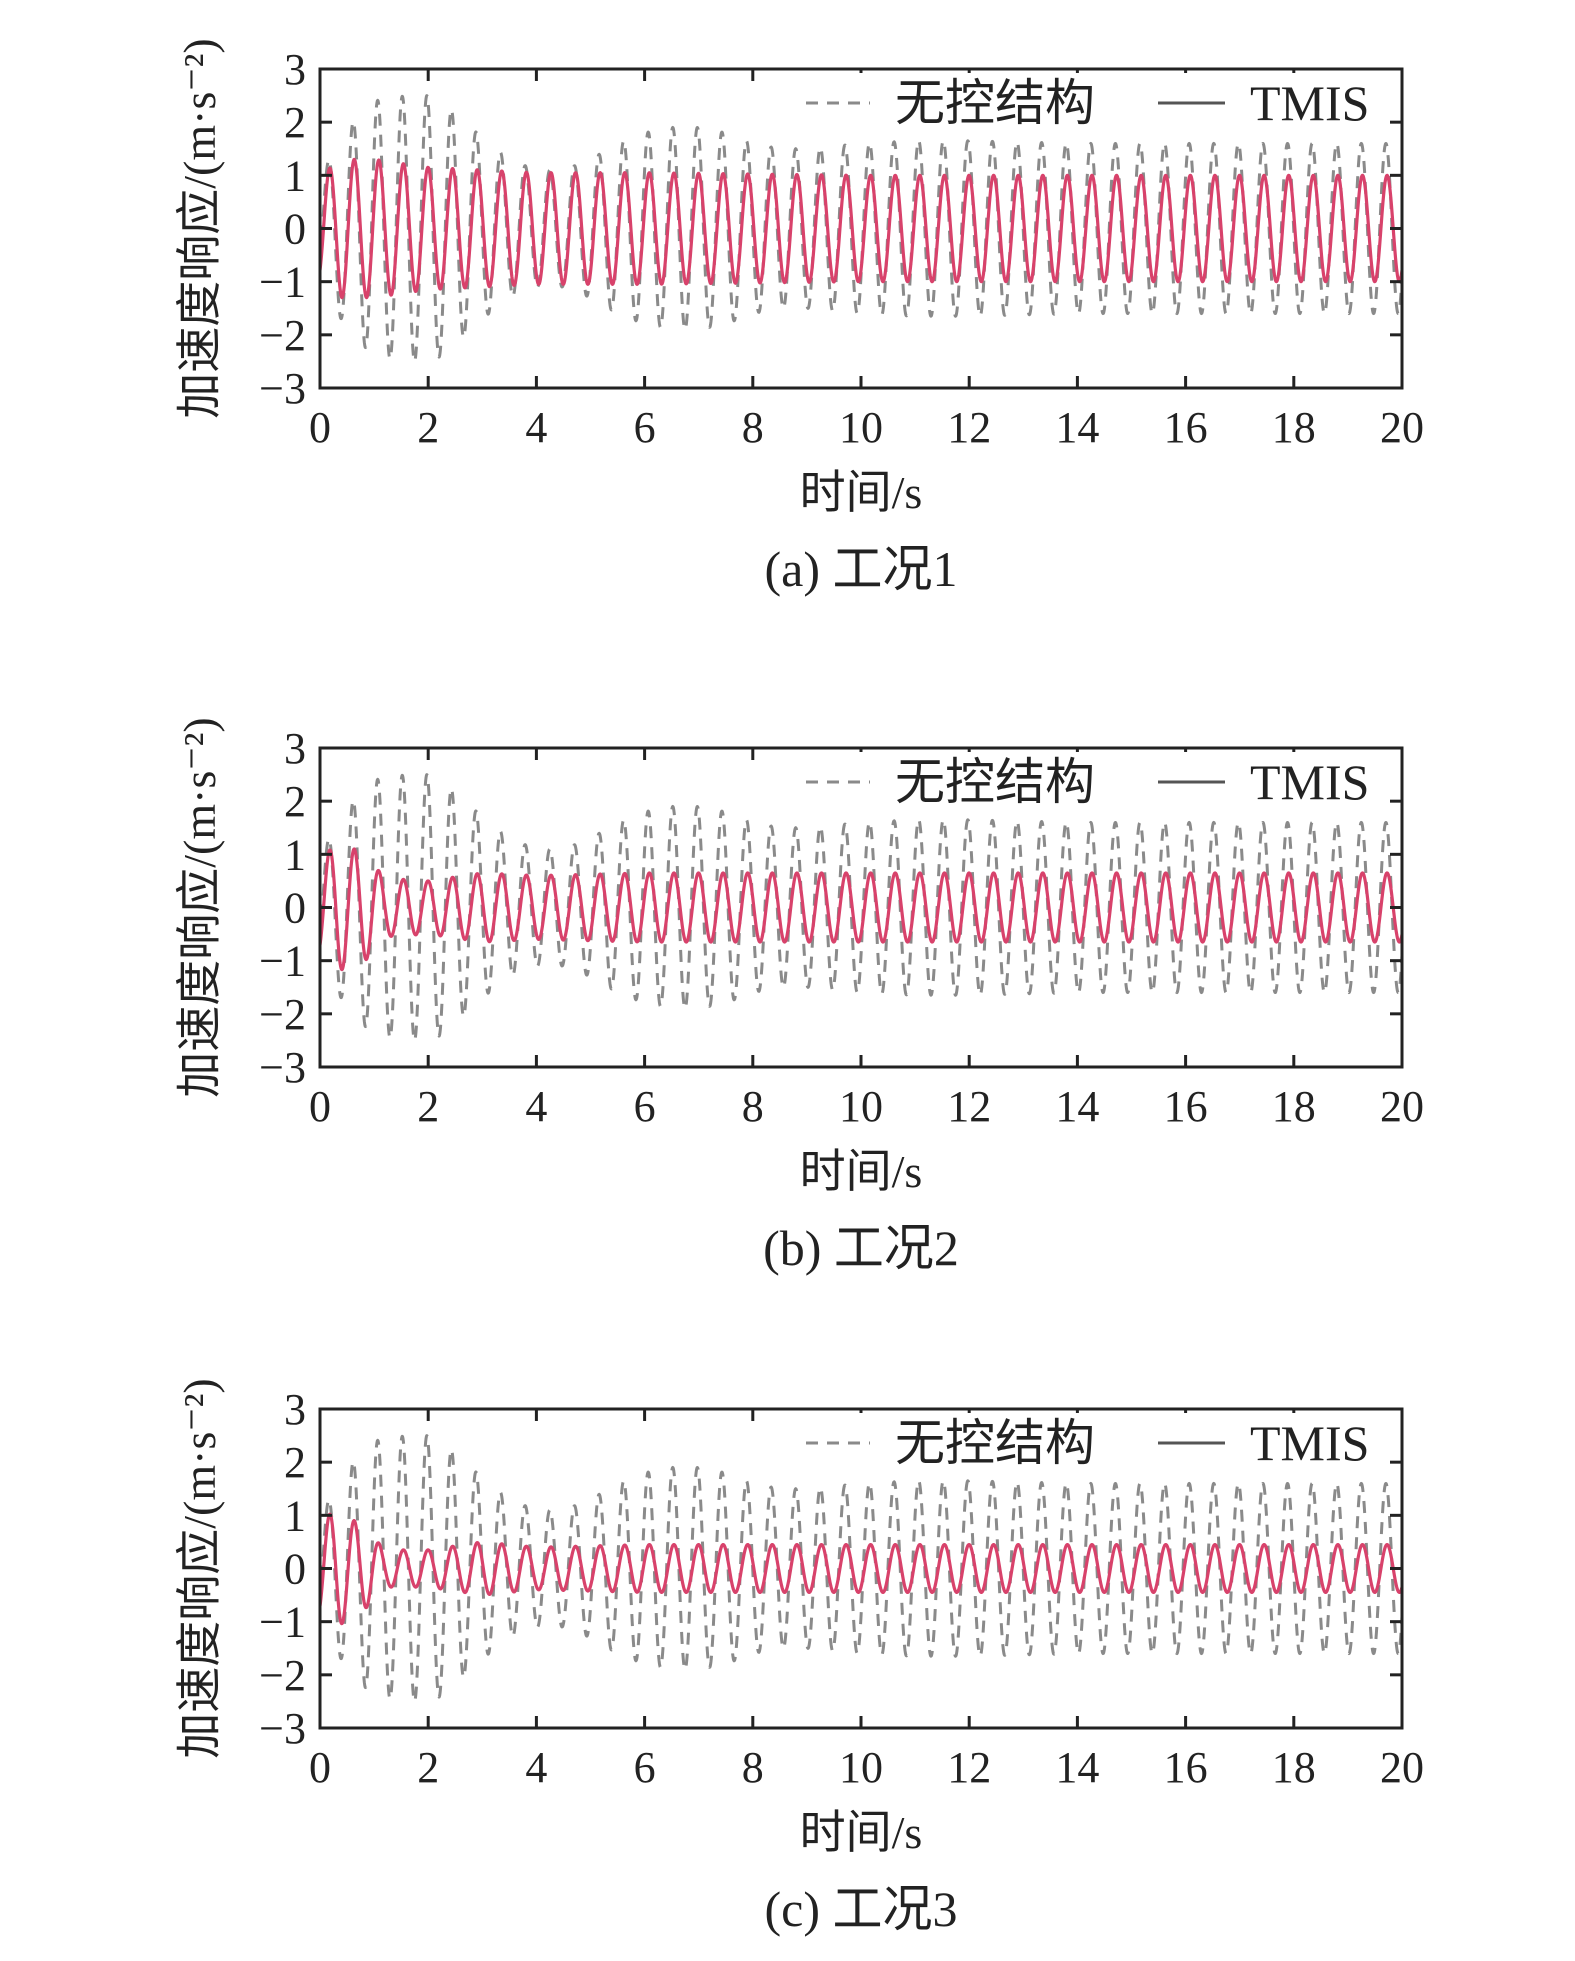 The image size is (1575, 1961). I want to click on panel-caption: (c) 工况3, so click(861, 1909).